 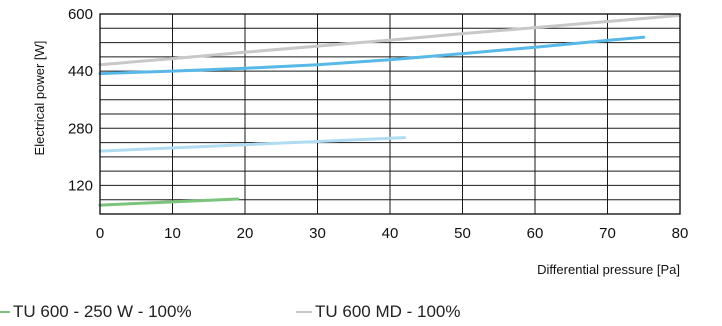 What do you see at coordinates (535, 233) in the screenshot?
I see `x-tick-label-60: 60` at bounding box center [535, 233].